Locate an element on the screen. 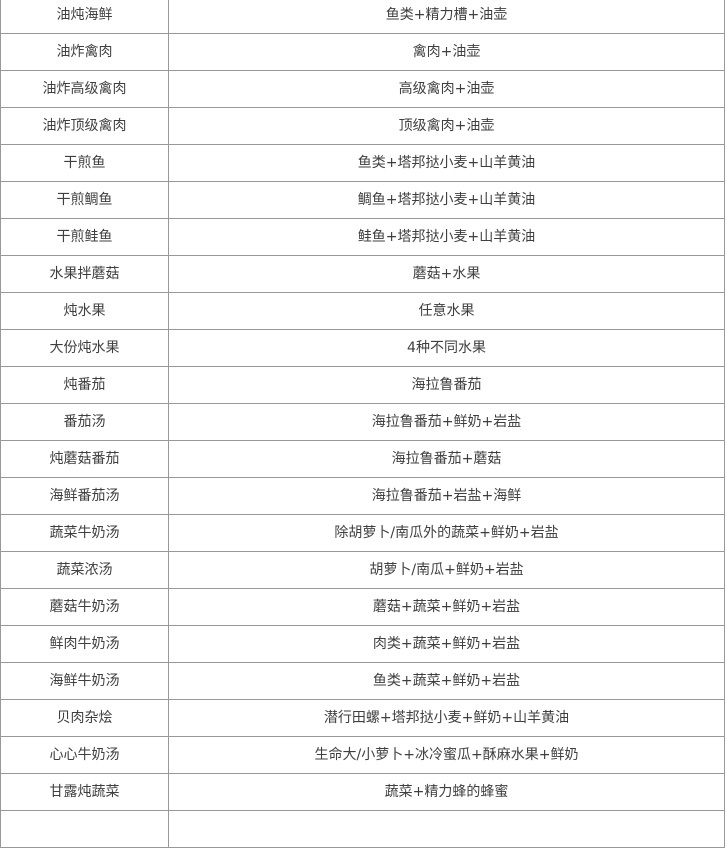 The image size is (727, 848). ingredients-cell: 肉类+蔬菜+鲜奶+岩盐 is located at coordinates (446, 644).